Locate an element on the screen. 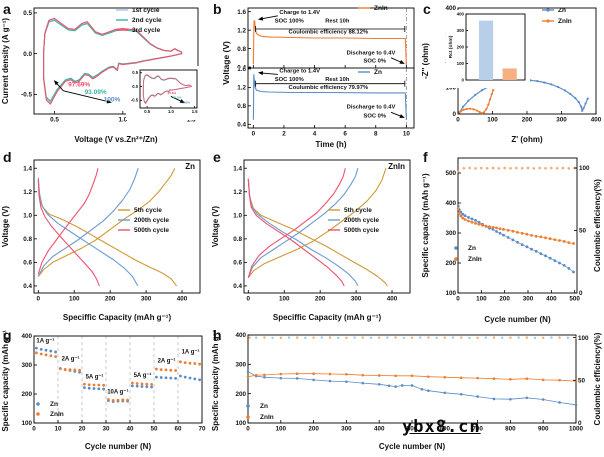  panel-letter-c: c is located at coordinates (427, 9).